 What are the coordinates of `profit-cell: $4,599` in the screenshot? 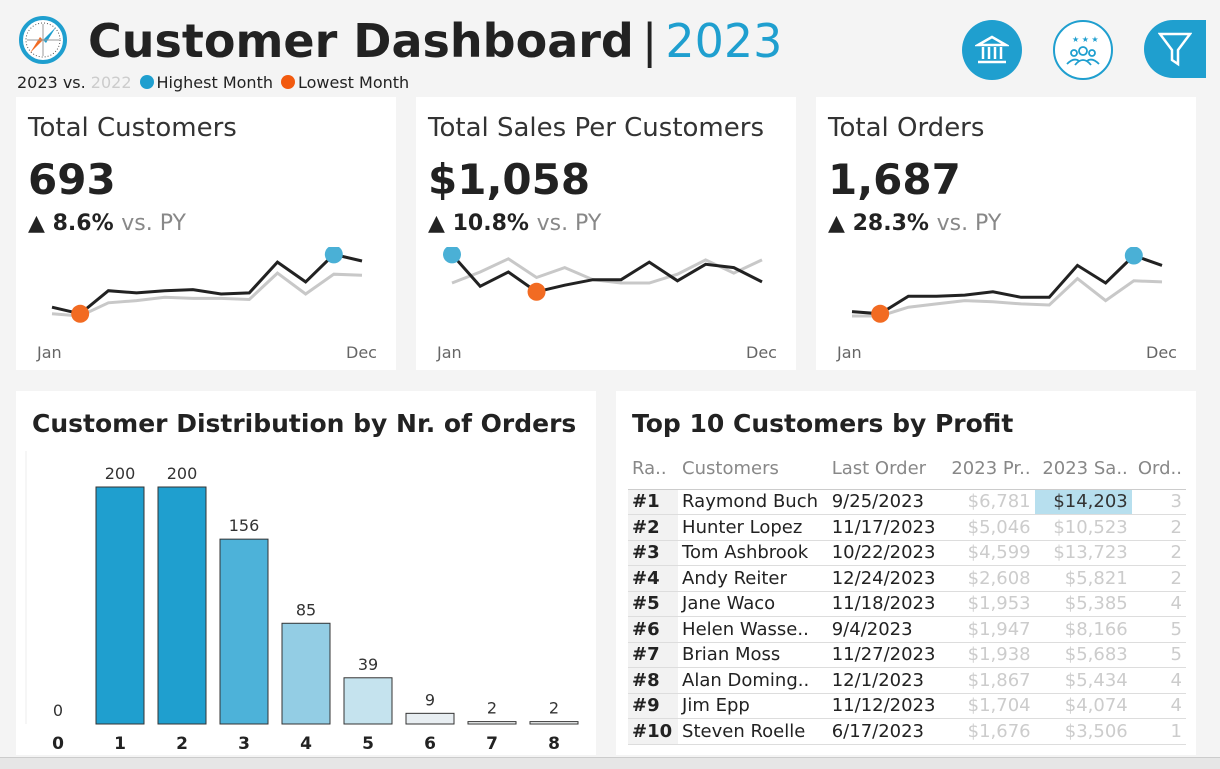 It's located at (989, 553).